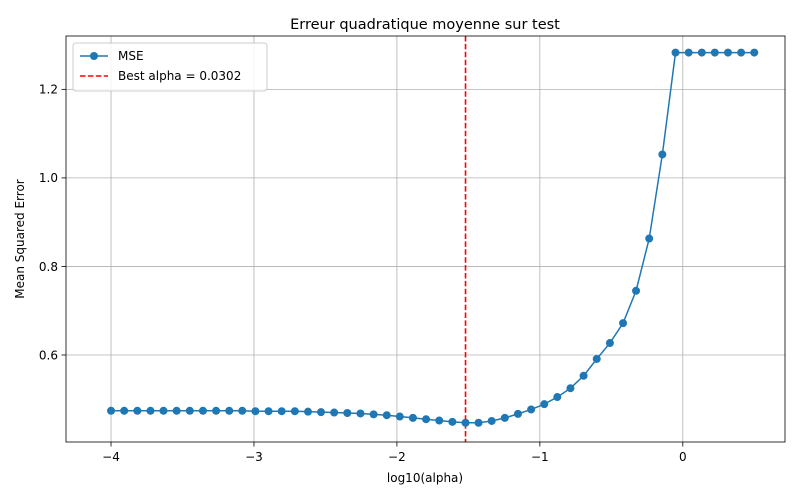 This screenshot has height=500, width=800. What do you see at coordinates (48, 178) in the screenshot?
I see `y-tick-label: 1.0` at bounding box center [48, 178].